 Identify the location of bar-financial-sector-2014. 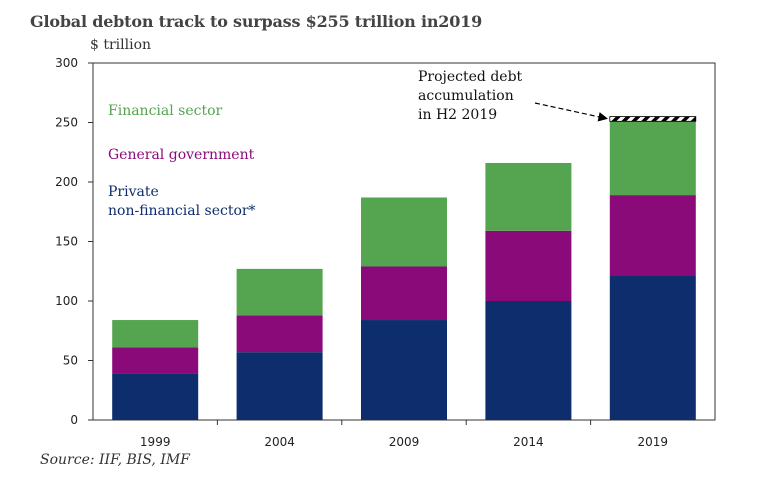
(528, 196).